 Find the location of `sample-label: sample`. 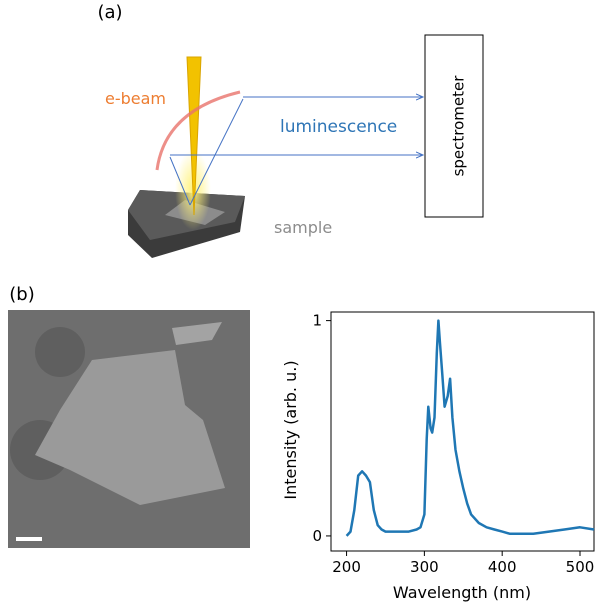

sample-label: sample is located at coordinates (303, 227).